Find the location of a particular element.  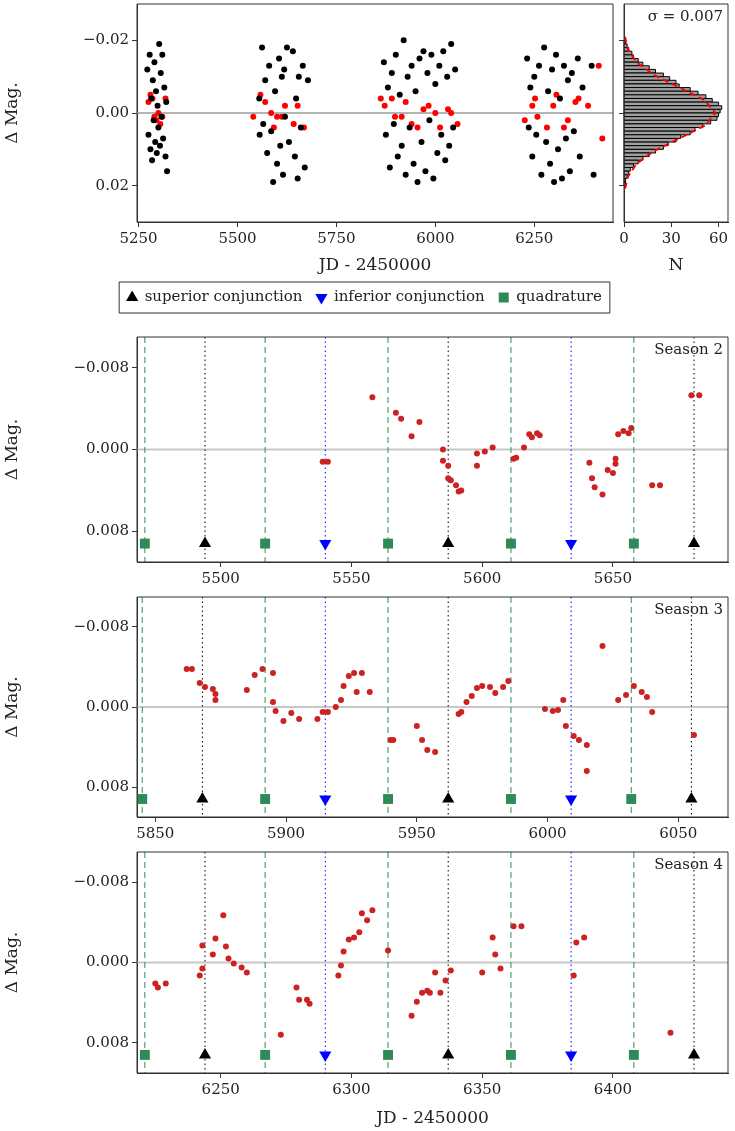

legend-label: inferior conjunction is located at coordinates (409, 296).